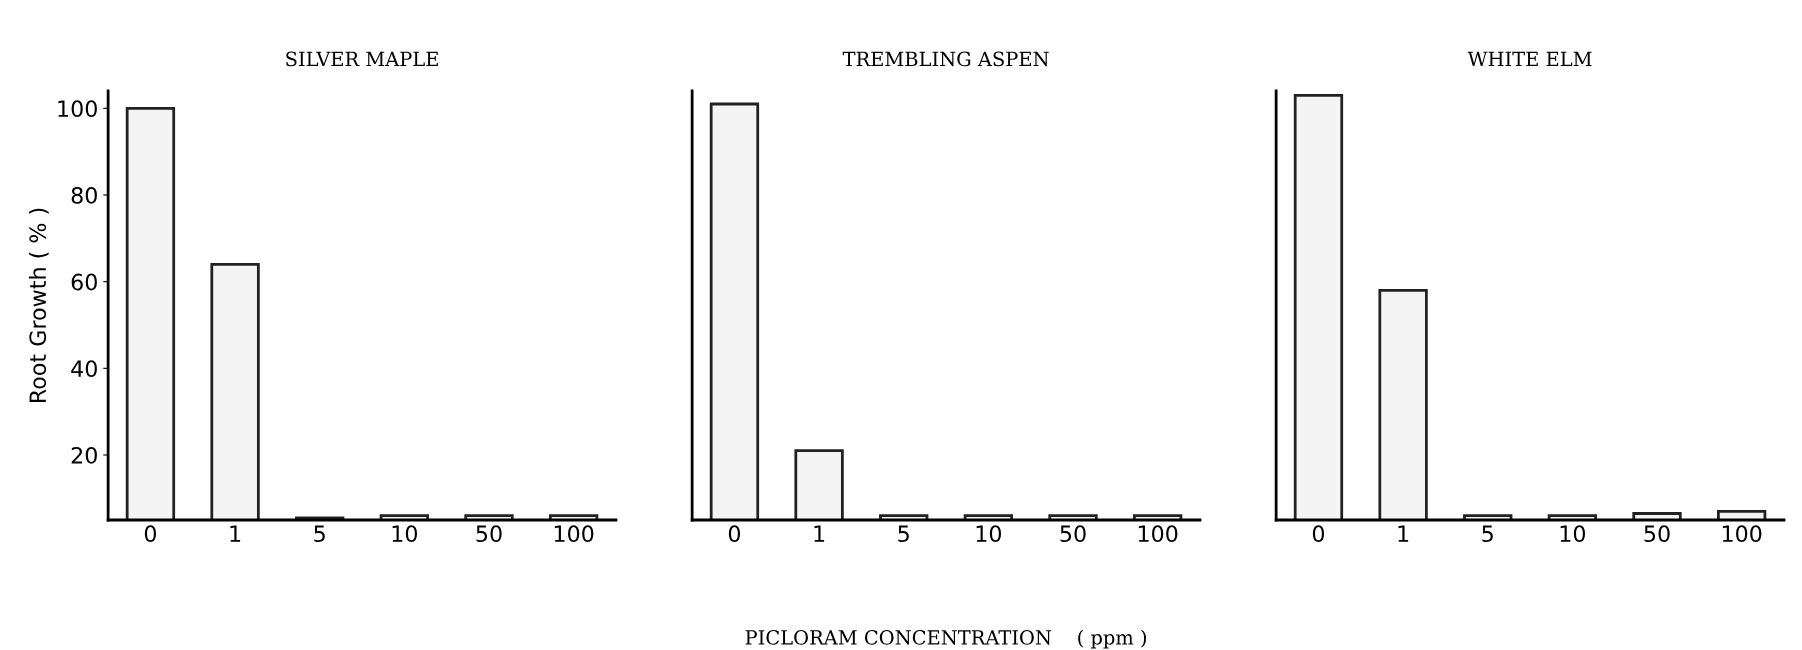  I want to click on chart-title: SILVER MAPLE, so click(362, 59).